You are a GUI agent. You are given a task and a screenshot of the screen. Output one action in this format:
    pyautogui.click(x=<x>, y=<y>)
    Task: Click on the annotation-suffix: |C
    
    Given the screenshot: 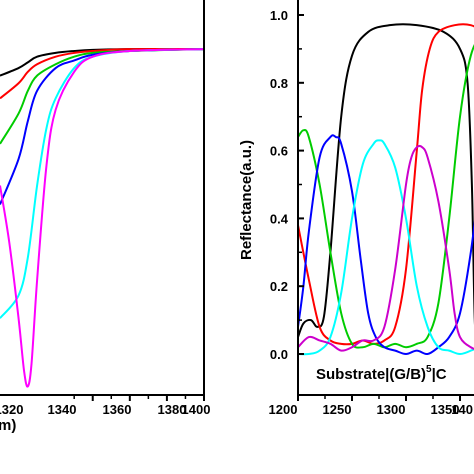 What is the action you would take?
    pyautogui.click(x=439, y=374)
    